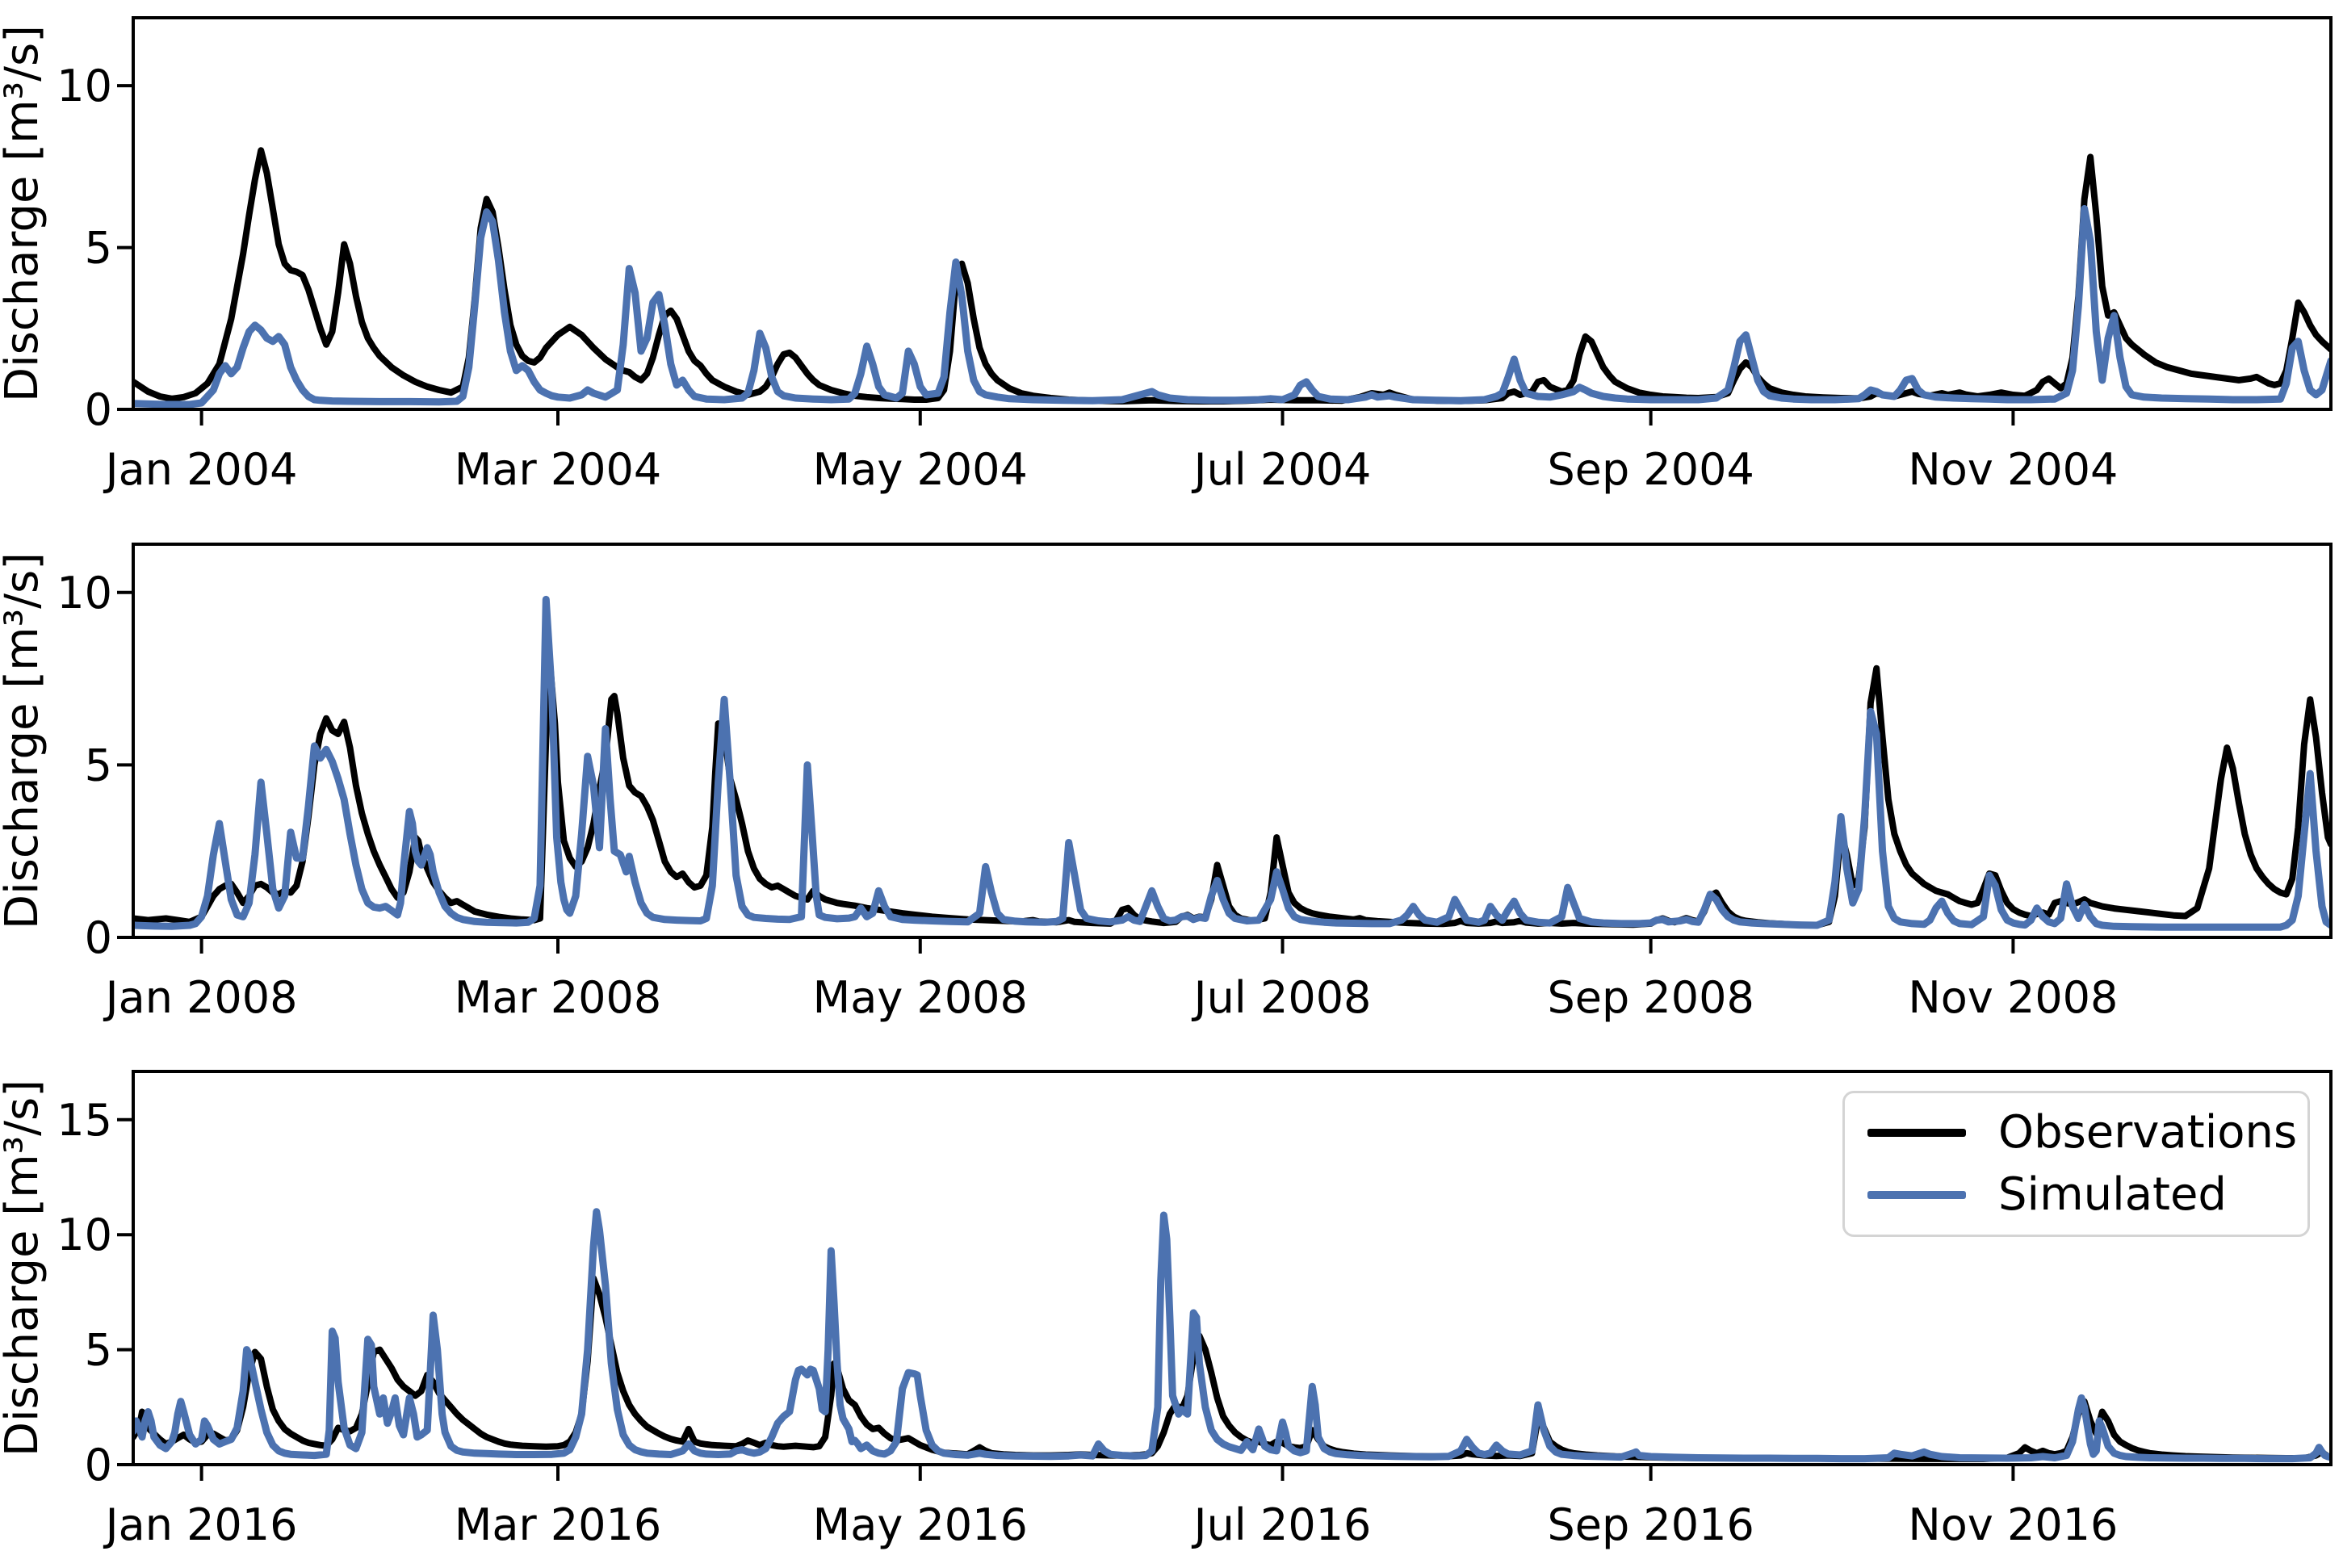 Image resolution: width=2343 pixels, height=1568 pixels. Describe the element at coordinates (1916, 1195) in the screenshot. I see `simulated-line-swatch` at that location.